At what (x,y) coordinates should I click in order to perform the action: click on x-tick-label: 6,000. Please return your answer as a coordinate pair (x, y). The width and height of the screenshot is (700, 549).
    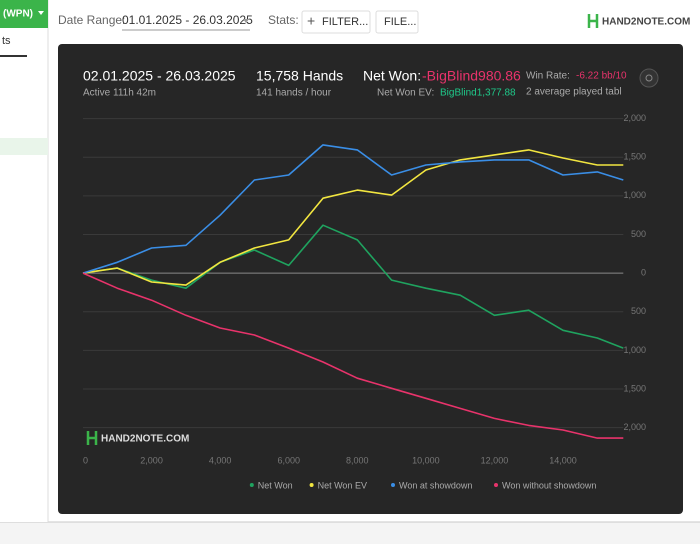
    Looking at the image, I should click on (288, 460).